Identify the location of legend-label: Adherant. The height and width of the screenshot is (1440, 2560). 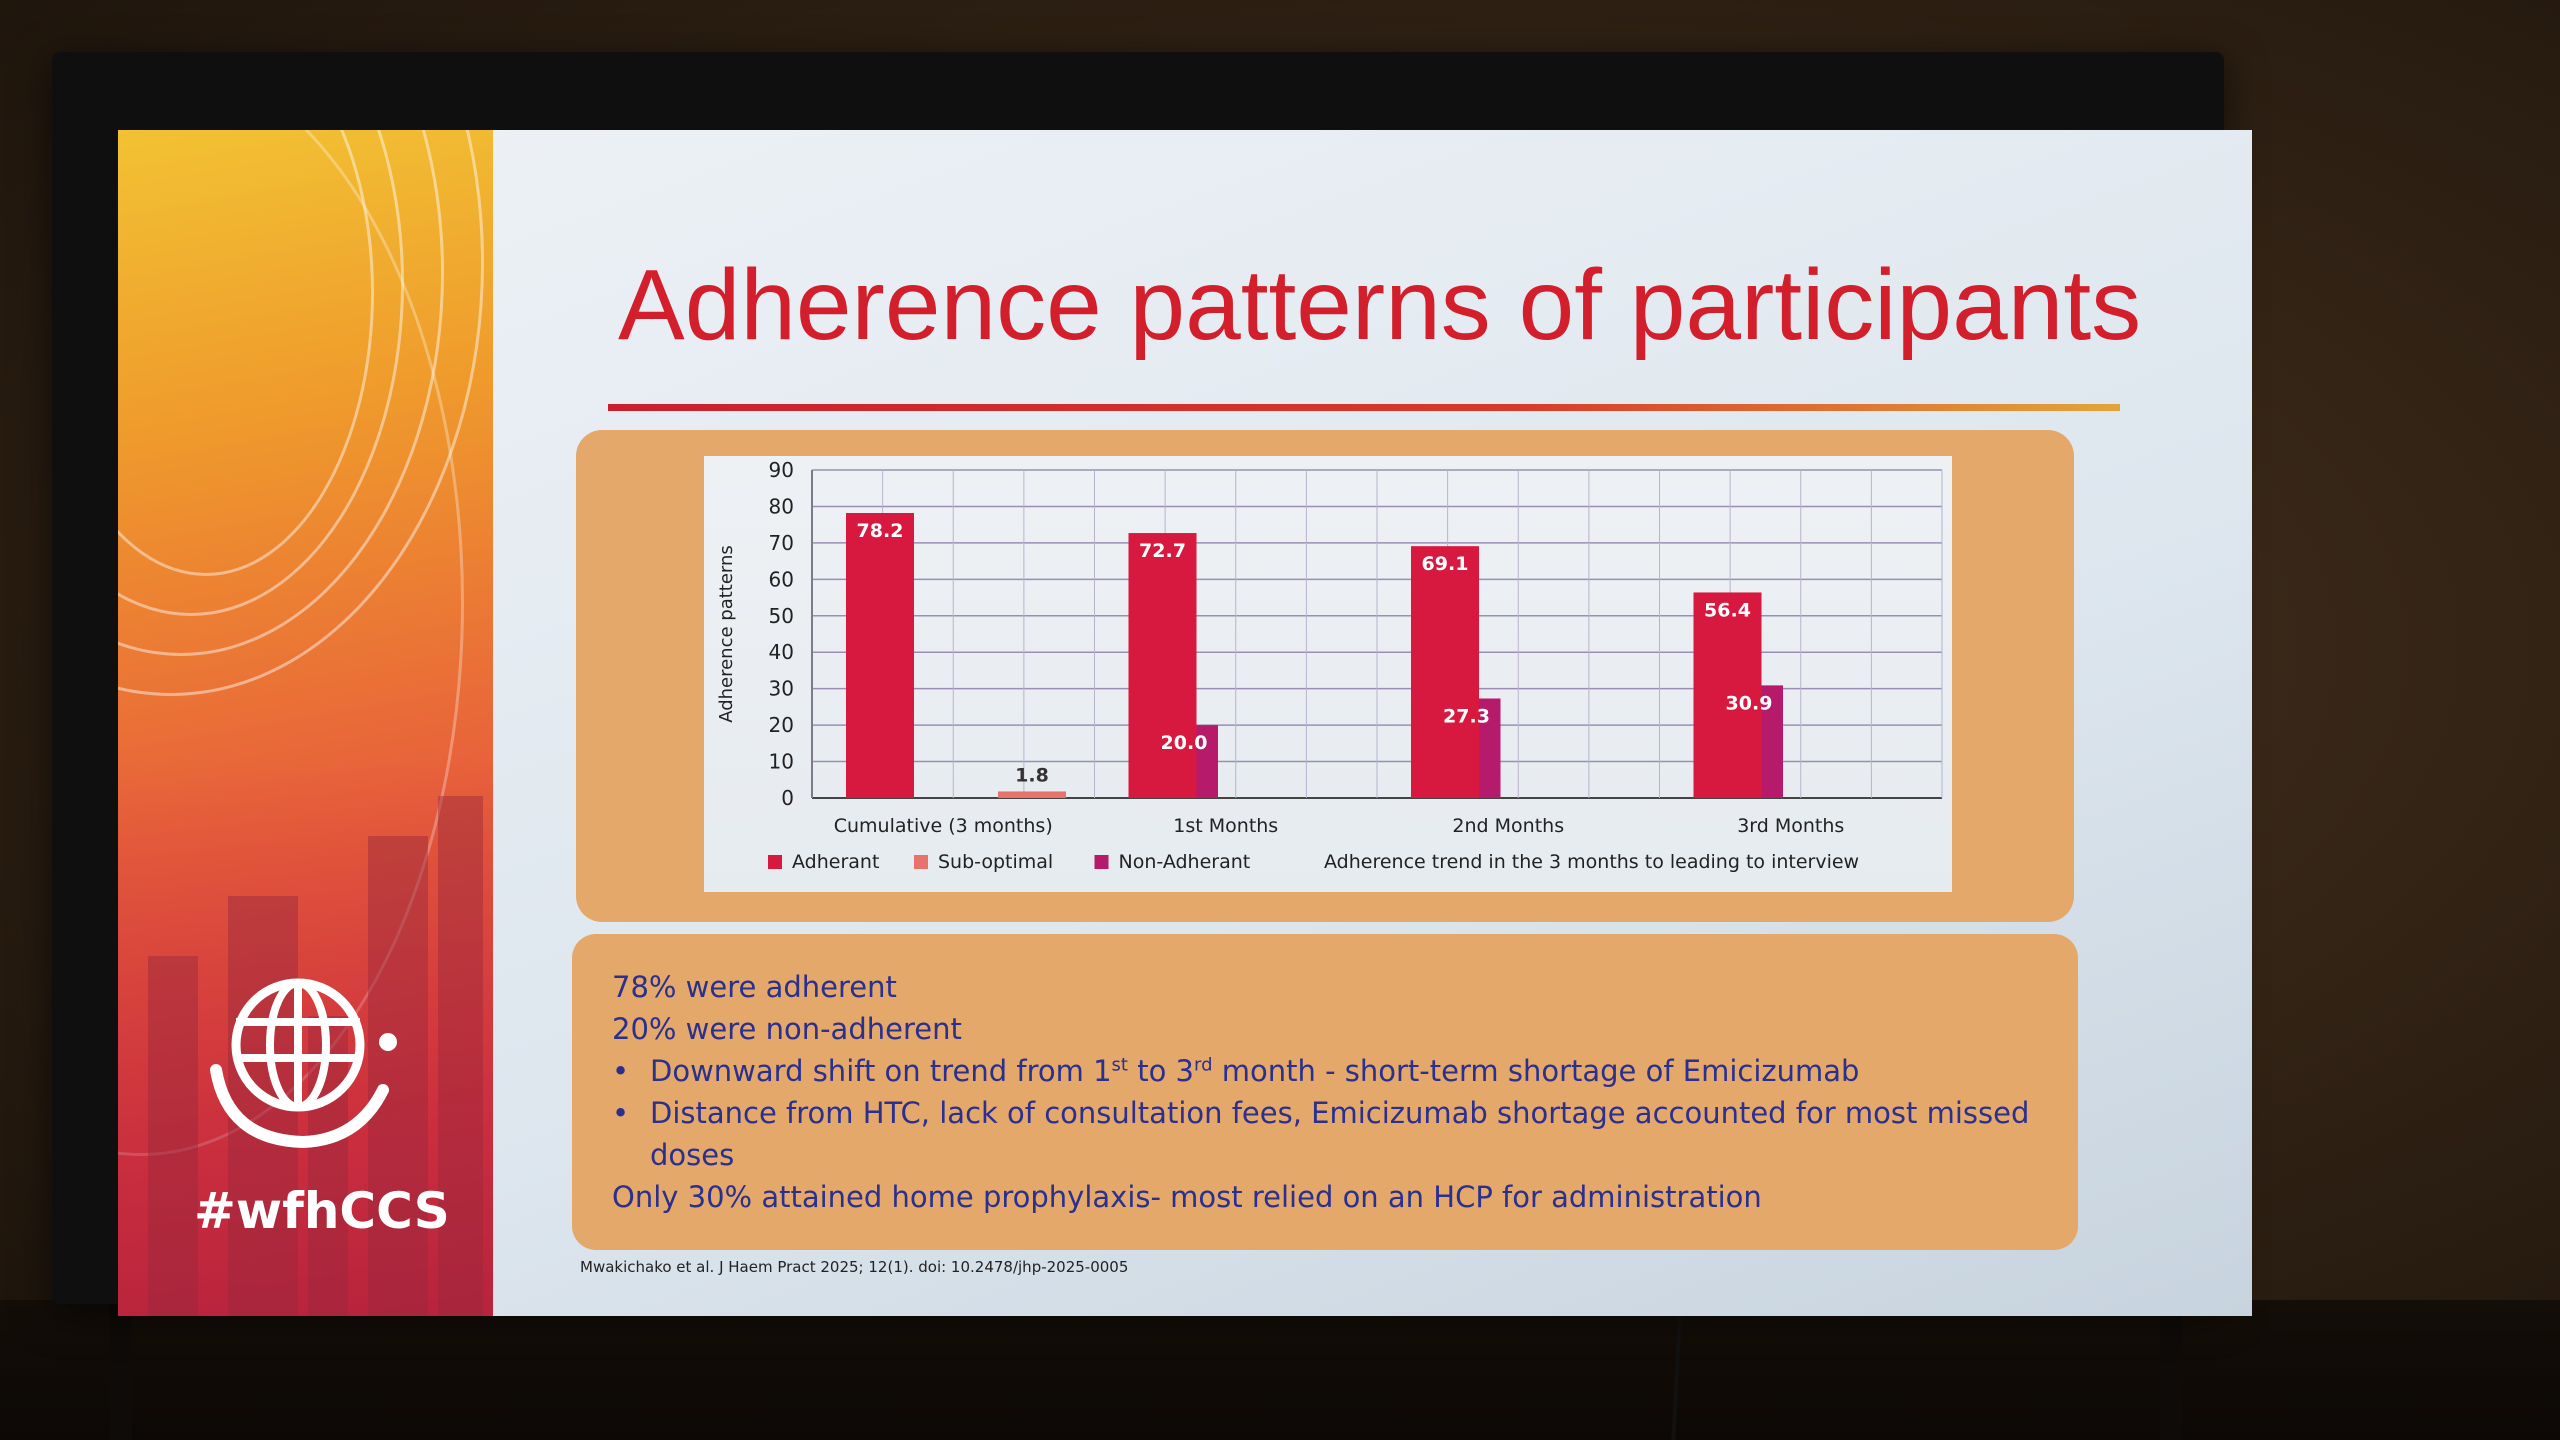
(835, 862).